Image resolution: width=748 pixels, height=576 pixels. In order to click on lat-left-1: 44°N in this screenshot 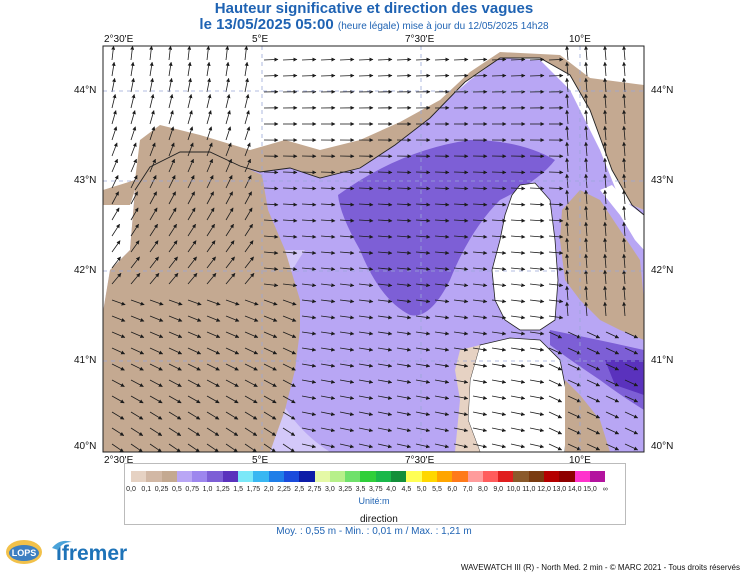, I will do `click(85, 90)`.